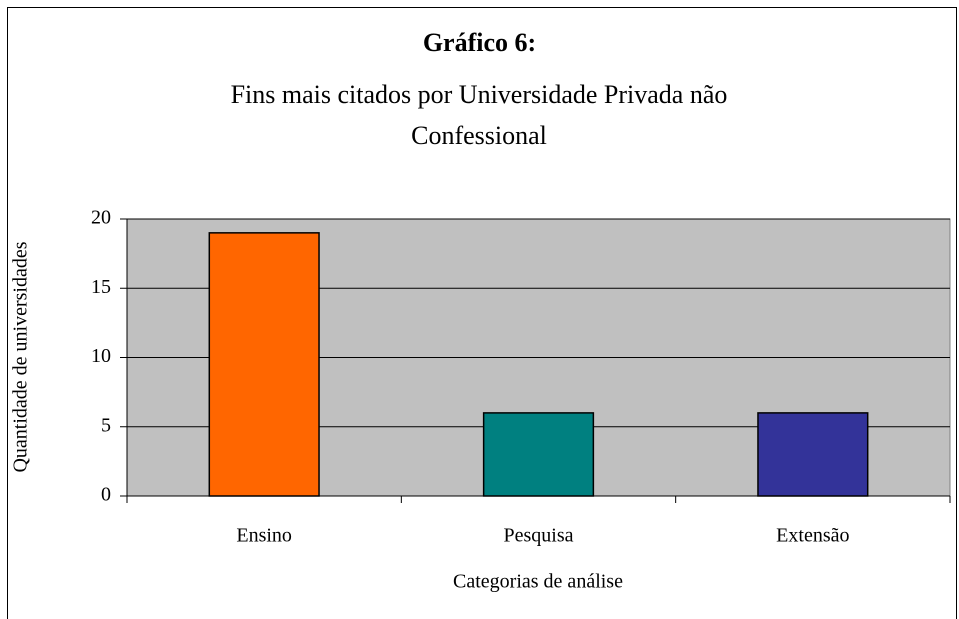 This screenshot has width=959, height=619. What do you see at coordinates (106, 425) in the screenshot?
I see `y-tick-label: 5` at bounding box center [106, 425].